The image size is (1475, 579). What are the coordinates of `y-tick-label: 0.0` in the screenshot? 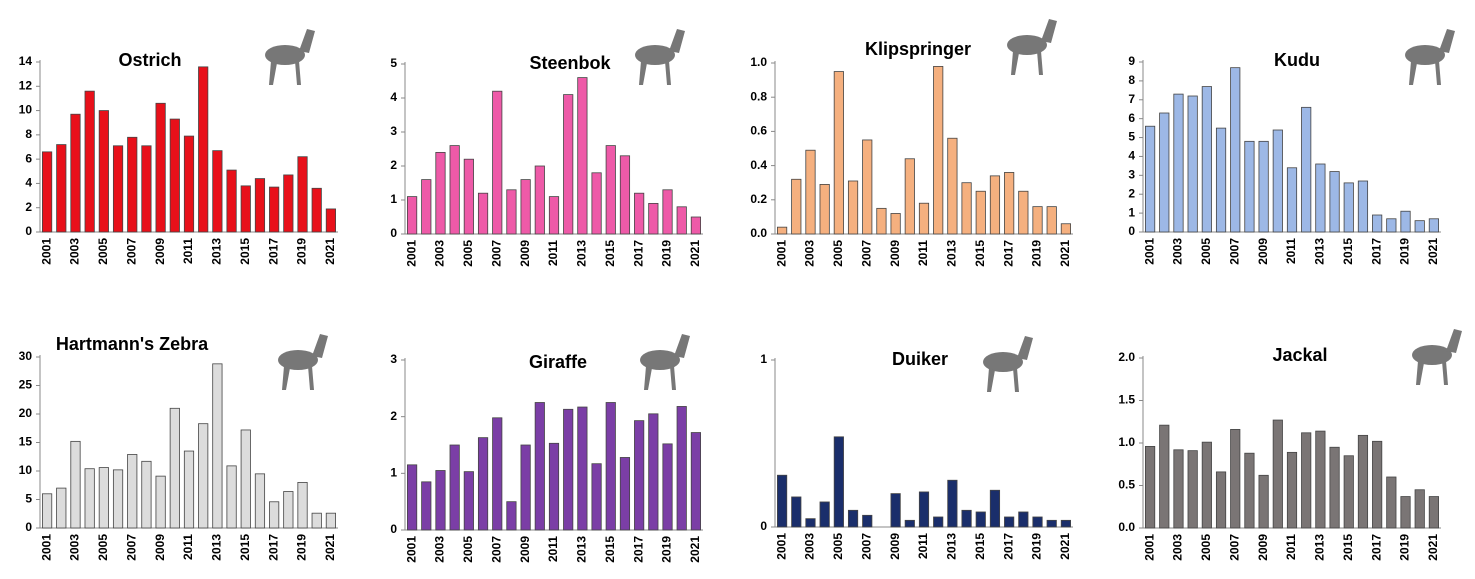 It's located at (758, 233).